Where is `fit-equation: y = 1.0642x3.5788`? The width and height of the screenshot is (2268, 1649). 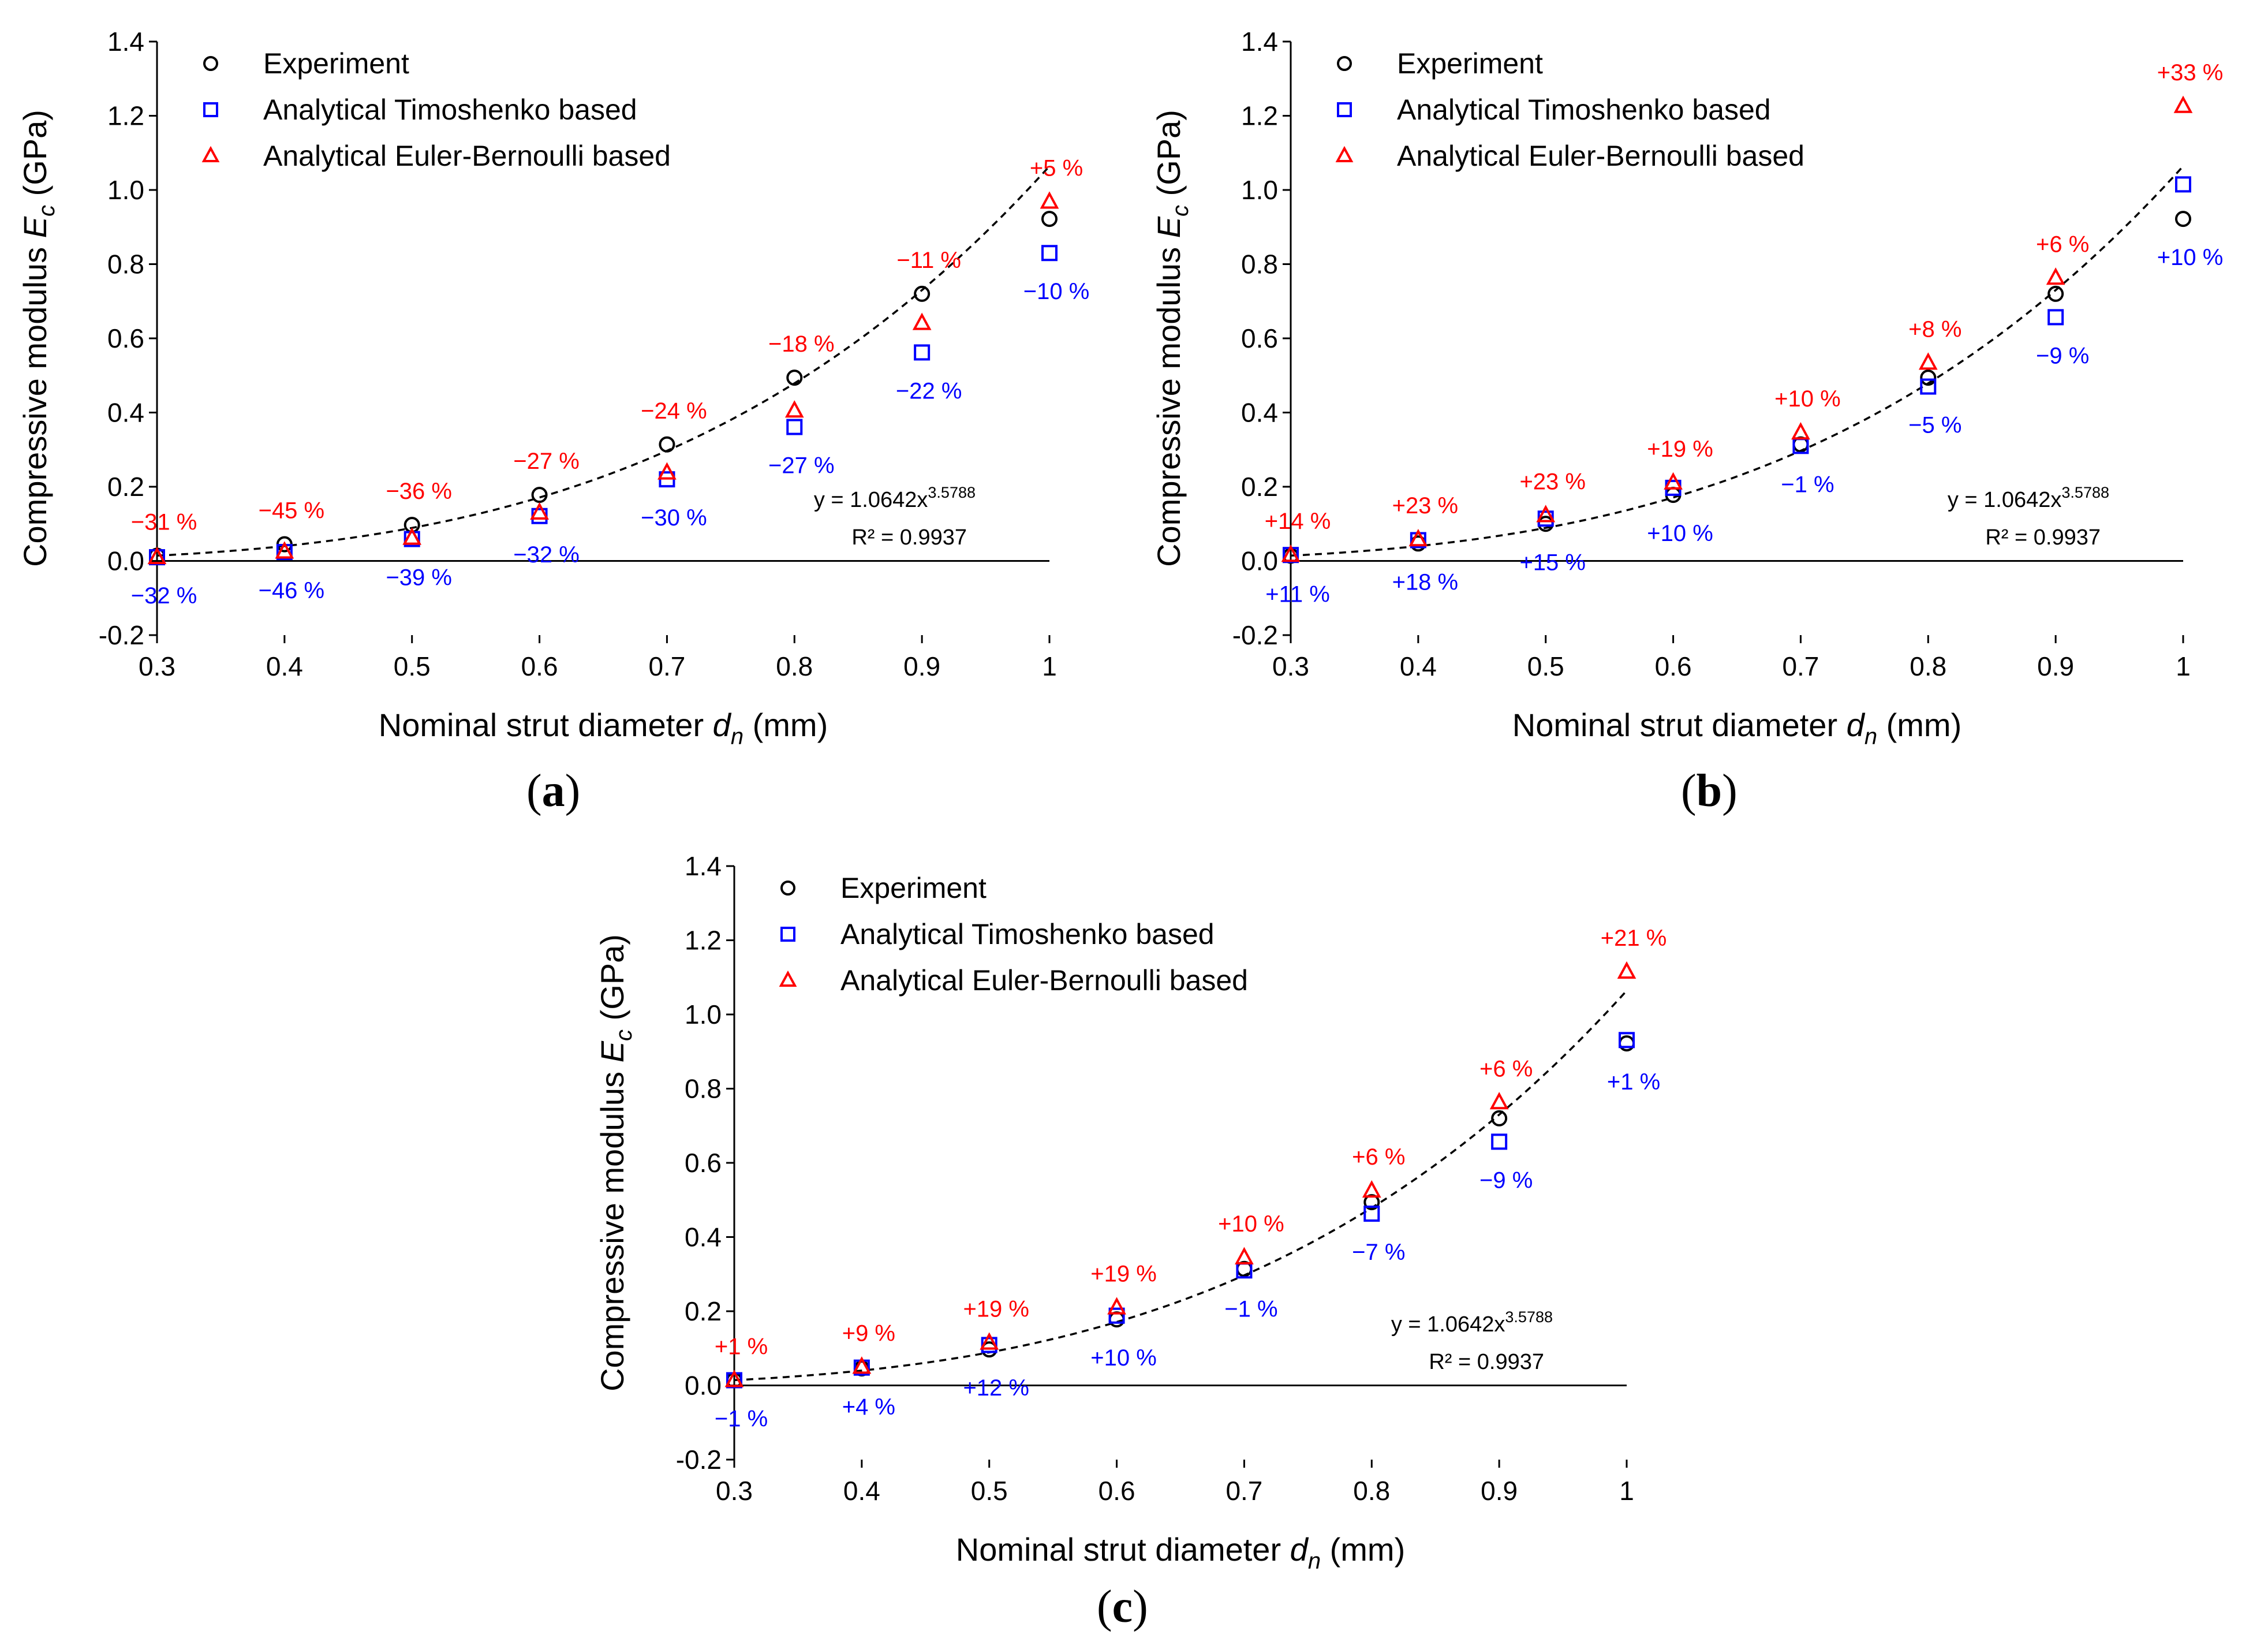 fit-equation: y = 1.0642x3.5788 is located at coordinates (1472, 1322).